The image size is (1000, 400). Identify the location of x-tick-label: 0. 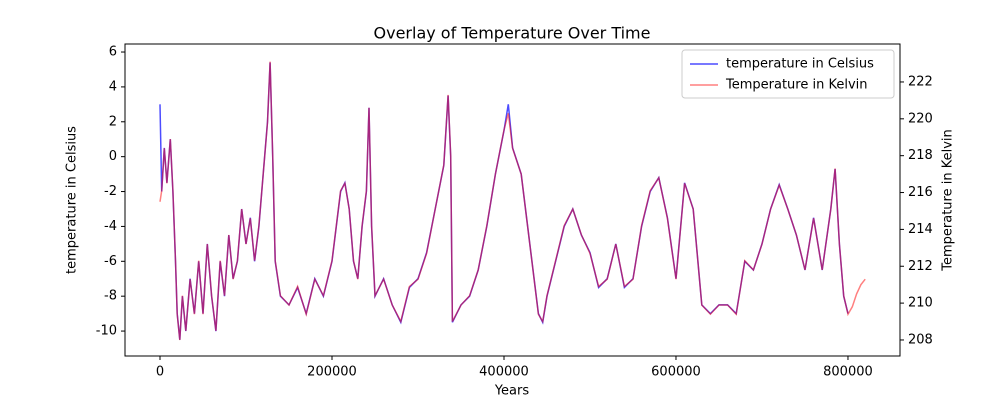
(160, 372).